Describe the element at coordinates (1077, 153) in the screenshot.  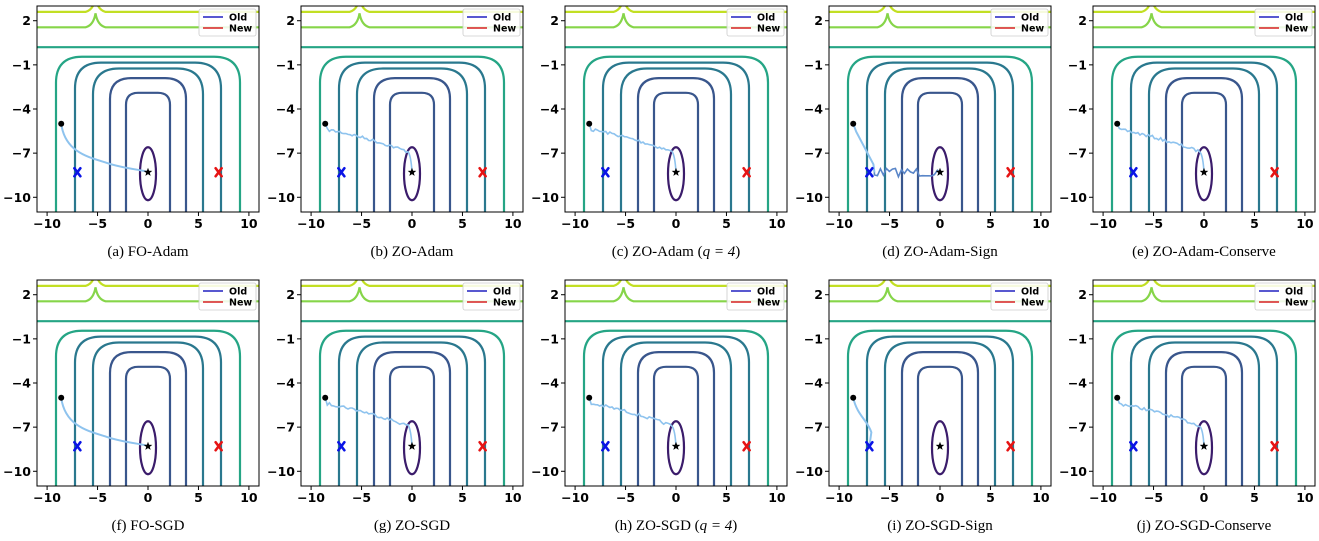
I see `y-tick-label: −7` at that location.